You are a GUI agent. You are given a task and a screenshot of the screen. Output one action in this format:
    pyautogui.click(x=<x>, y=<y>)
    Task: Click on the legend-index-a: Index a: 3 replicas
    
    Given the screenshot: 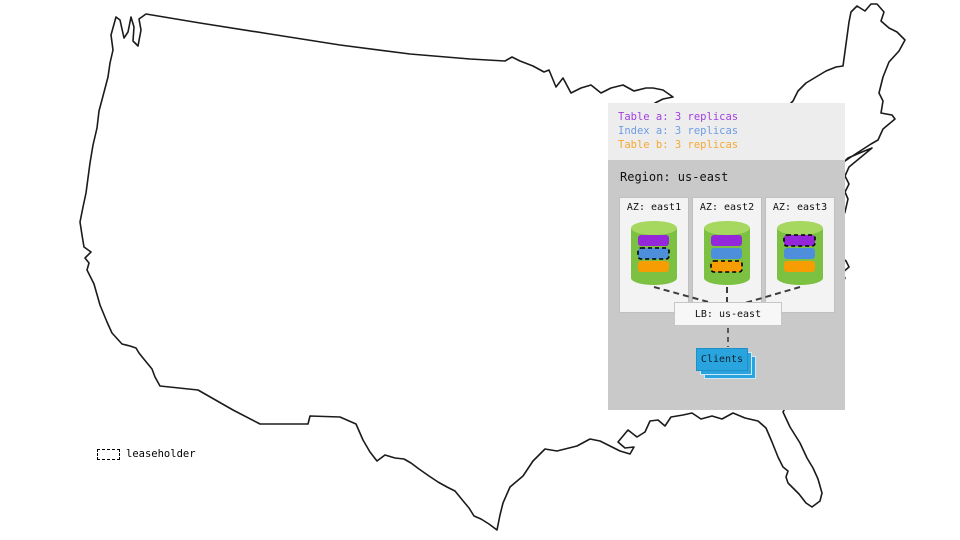 What is the action you would take?
    pyautogui.click(x=678, y=131)
    